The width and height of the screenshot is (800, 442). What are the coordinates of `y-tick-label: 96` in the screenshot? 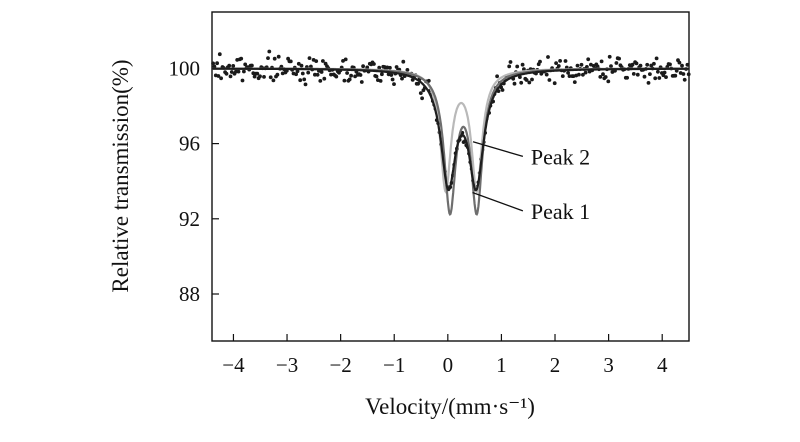 It's located at (189, 144).